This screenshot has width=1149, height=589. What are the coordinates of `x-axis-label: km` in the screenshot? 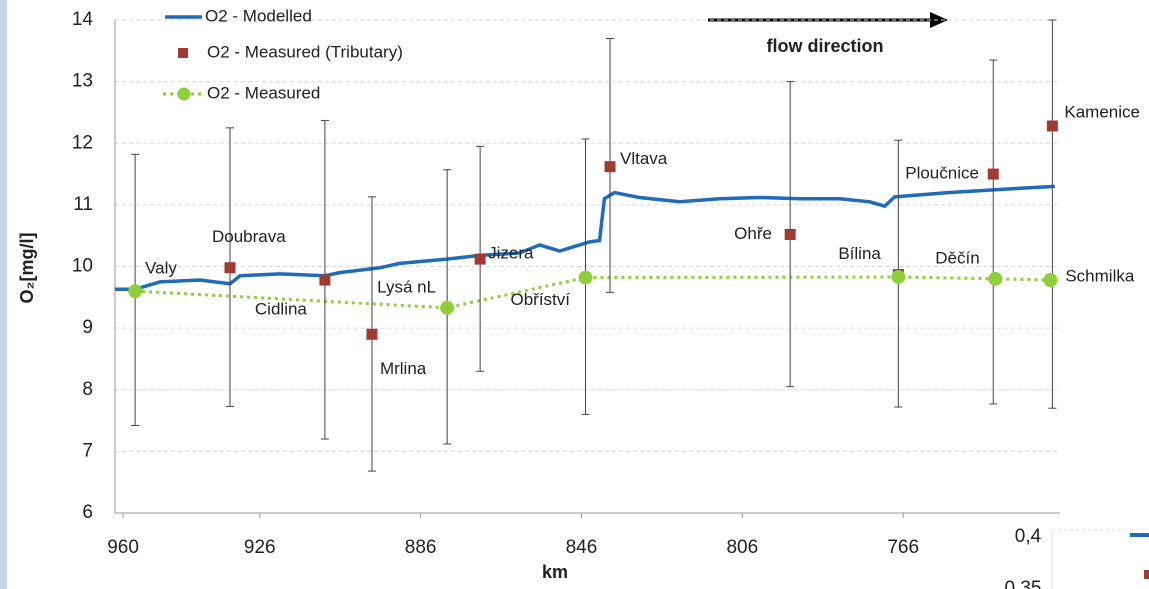 It's located at (555, 572).